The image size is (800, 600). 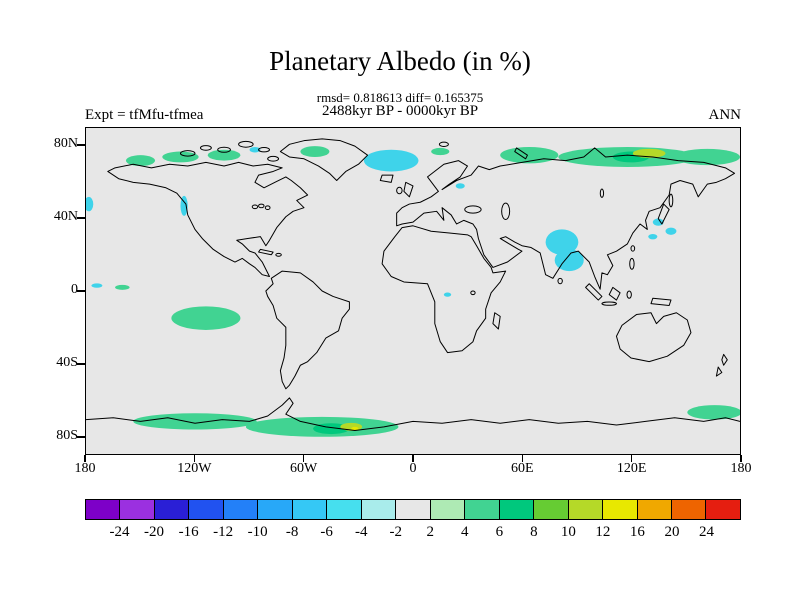 I want to click on patch-norwegian-sea, so click(x=440, y=151).